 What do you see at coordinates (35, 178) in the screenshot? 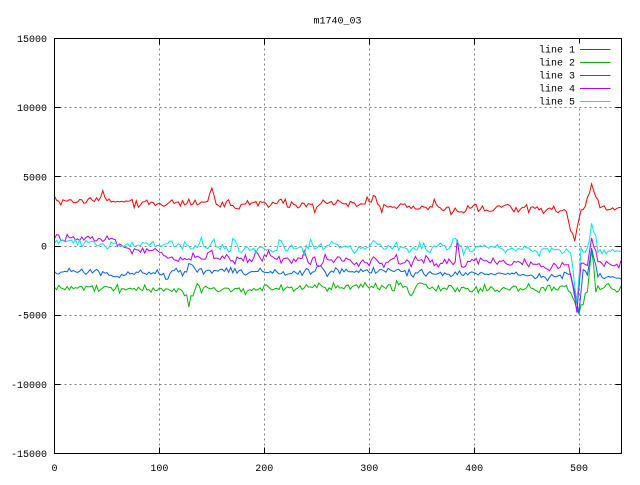
I see `svg-text: 5000` at bounding box center [35, 178].